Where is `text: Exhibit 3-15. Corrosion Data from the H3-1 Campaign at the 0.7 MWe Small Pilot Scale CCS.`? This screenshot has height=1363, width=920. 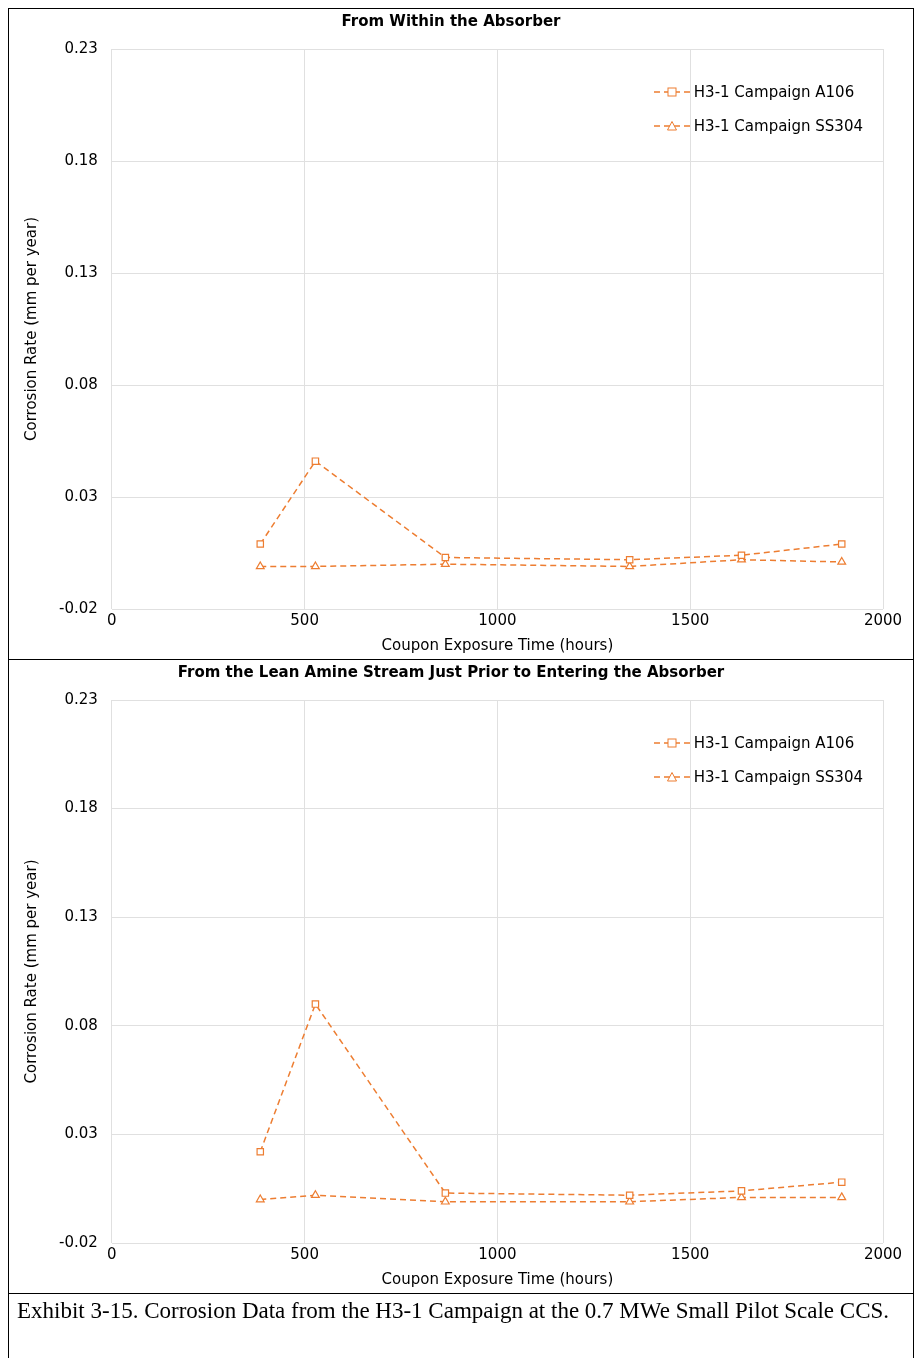 text: Exhibit 3-15. Corrosion Data from the H3-1 Campaign at the 0.7 MWe Small Pilot Scale CCS. is located at coordinates (454, 1311).